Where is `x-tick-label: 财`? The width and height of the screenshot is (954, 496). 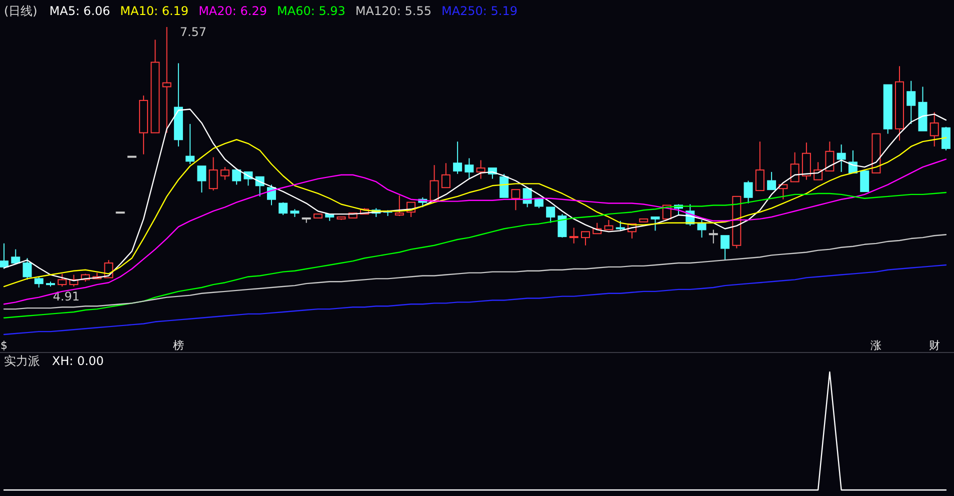 x-tick-label: 财 is located at coordinates (934, 345).